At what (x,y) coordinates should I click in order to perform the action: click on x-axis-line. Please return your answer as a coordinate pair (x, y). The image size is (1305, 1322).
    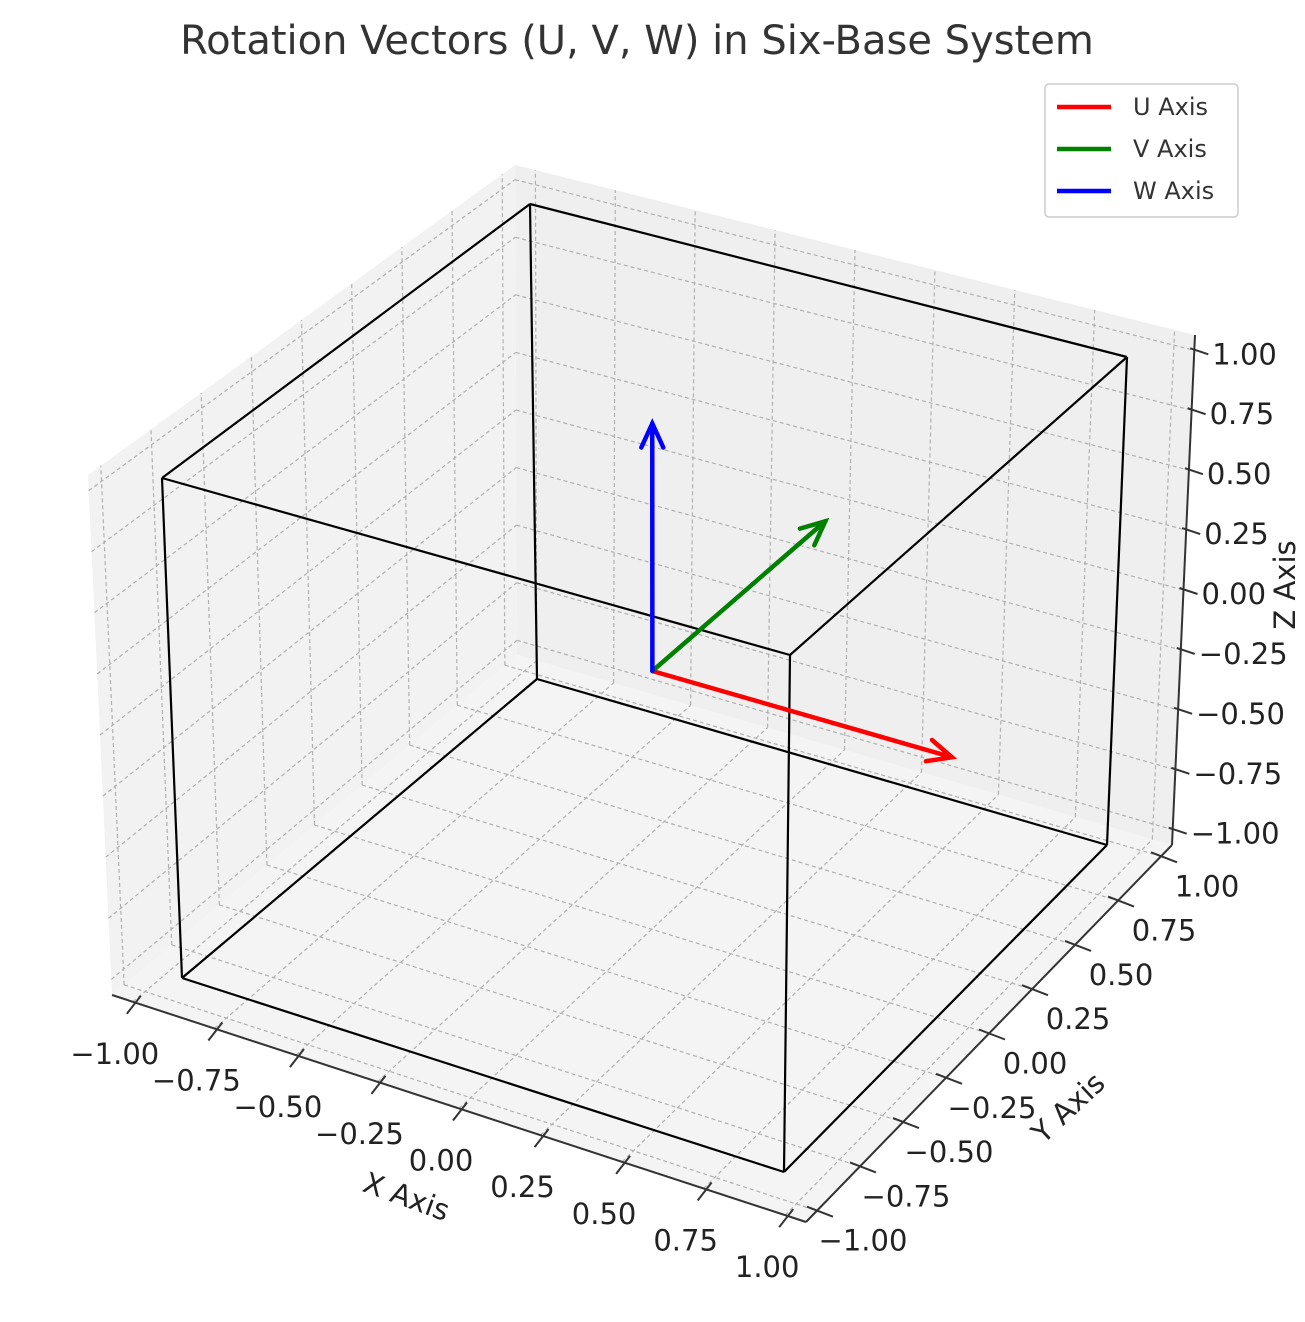
    Looking at the image, I should click on (459, 1108).